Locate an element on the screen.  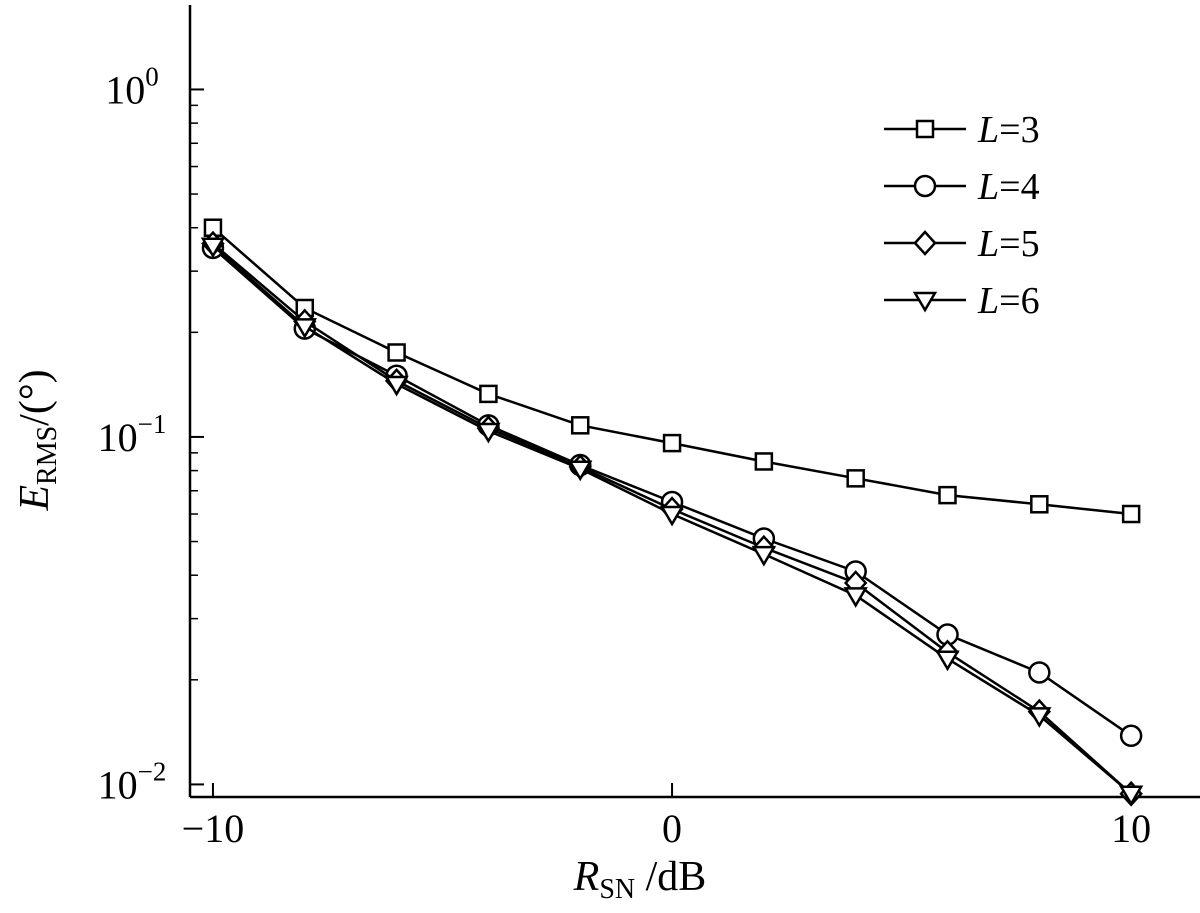
y-axis-label: ERMS/(°) is located at coordinates (37, 440).